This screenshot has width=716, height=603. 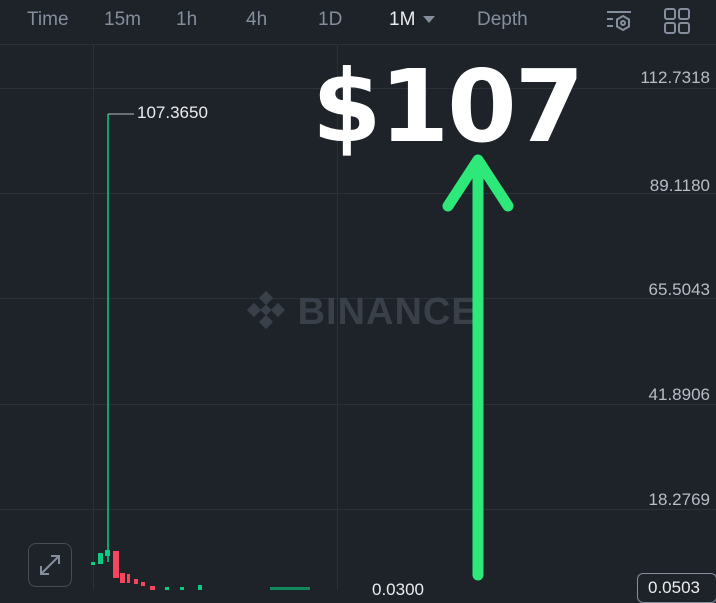 I want to click on y-axis-label: 41.8906, so click(x=679, y=394).